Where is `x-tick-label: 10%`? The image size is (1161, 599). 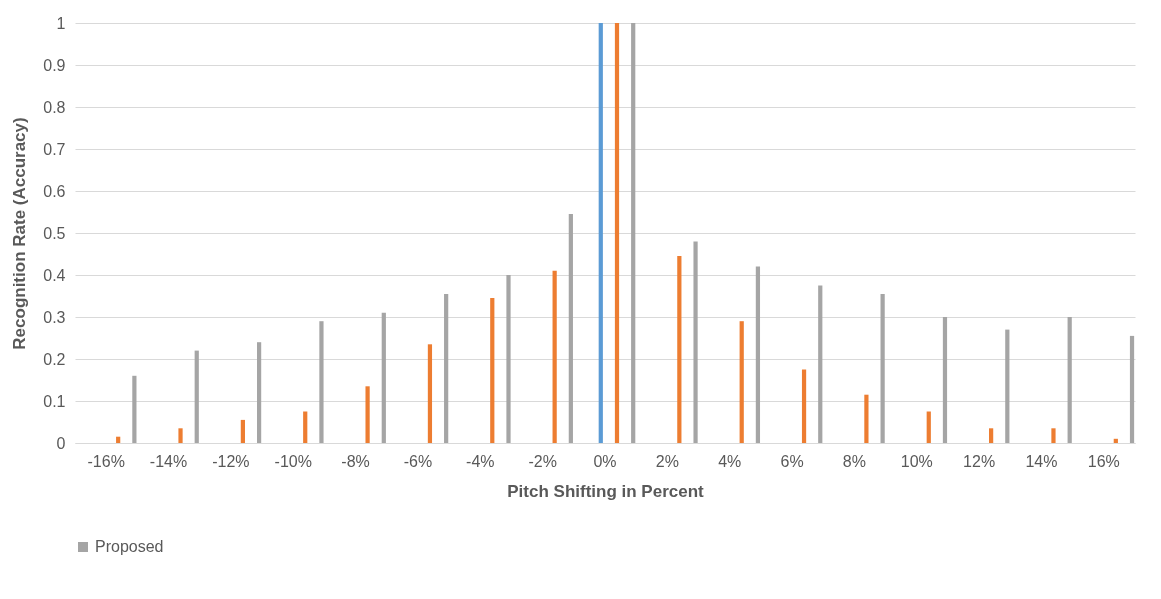 x-tick-label: 10% is located at coordinates (916, 461).